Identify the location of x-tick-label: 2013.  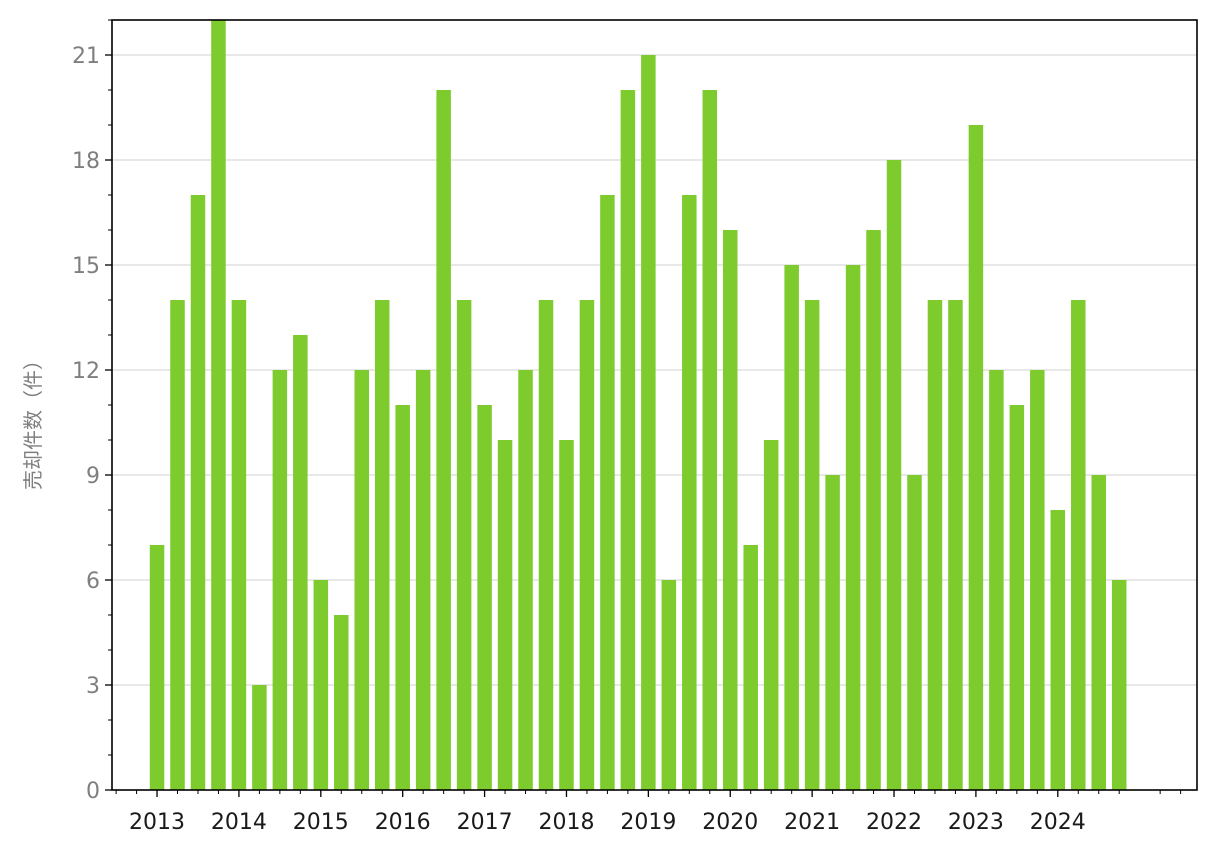
(157, 822).